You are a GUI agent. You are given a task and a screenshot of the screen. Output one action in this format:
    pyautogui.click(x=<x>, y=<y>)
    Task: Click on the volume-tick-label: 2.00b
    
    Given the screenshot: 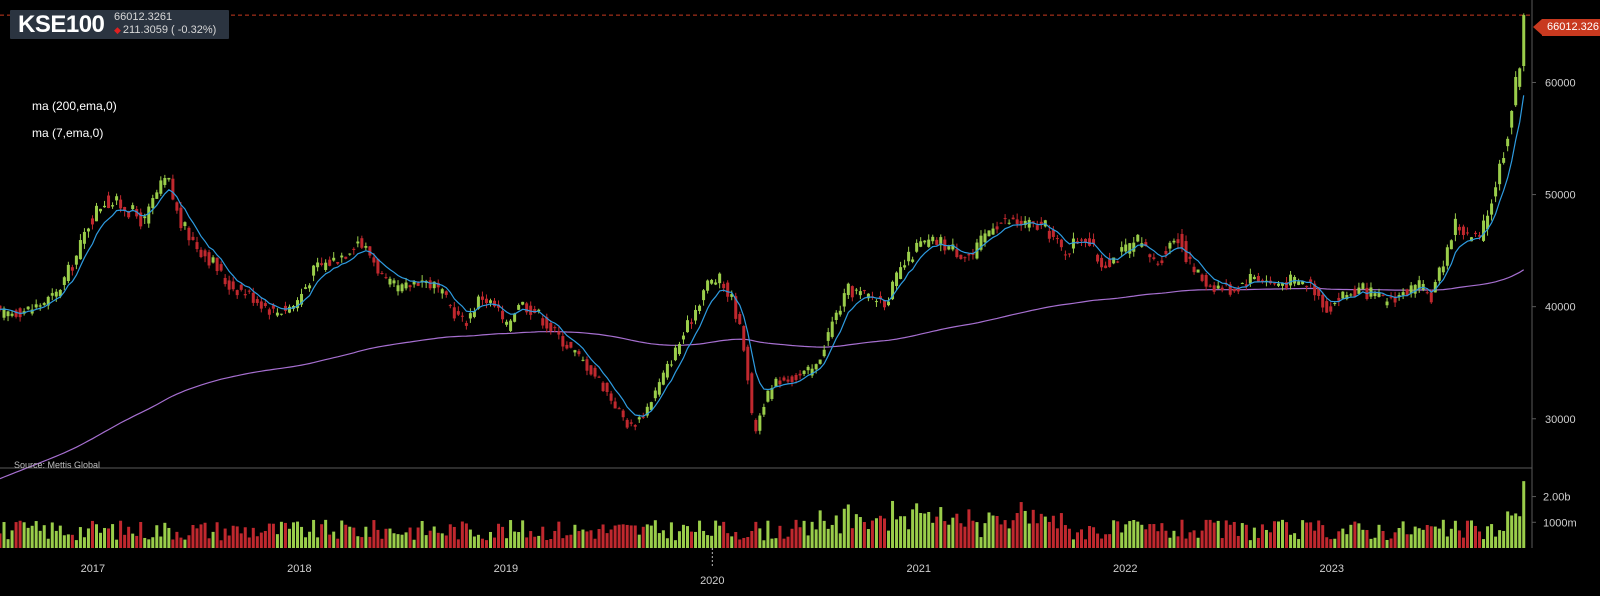 What is the action you would take?
    pyautogui.click(x=1557, y=498)
    